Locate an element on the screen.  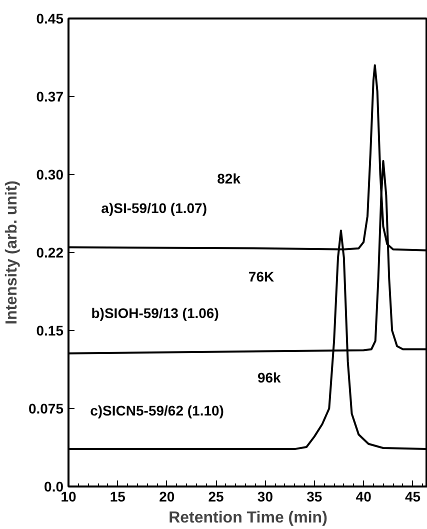
y-tick-label: 0.15 is located at coordinates (50, 330).